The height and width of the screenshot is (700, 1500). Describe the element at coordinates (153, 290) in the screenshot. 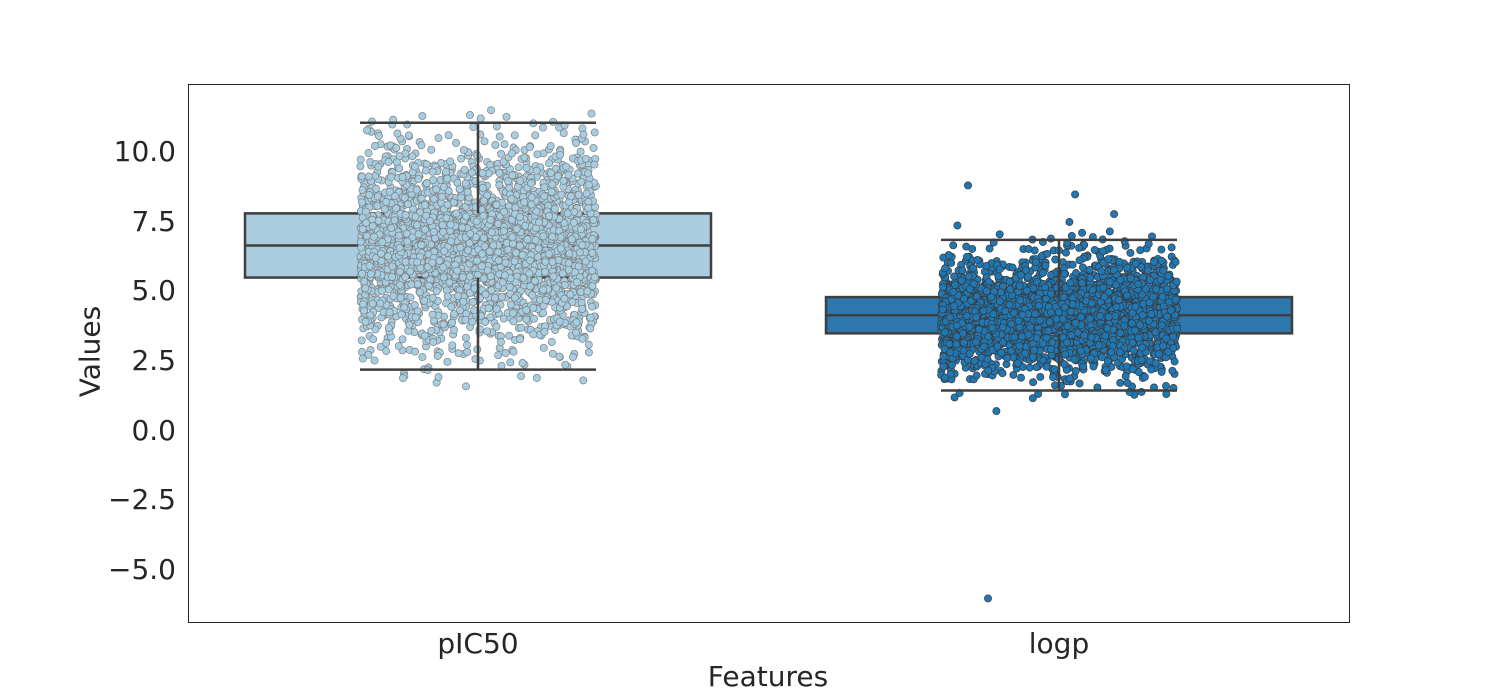

I see `y-tick-label: 5.0` at that location.